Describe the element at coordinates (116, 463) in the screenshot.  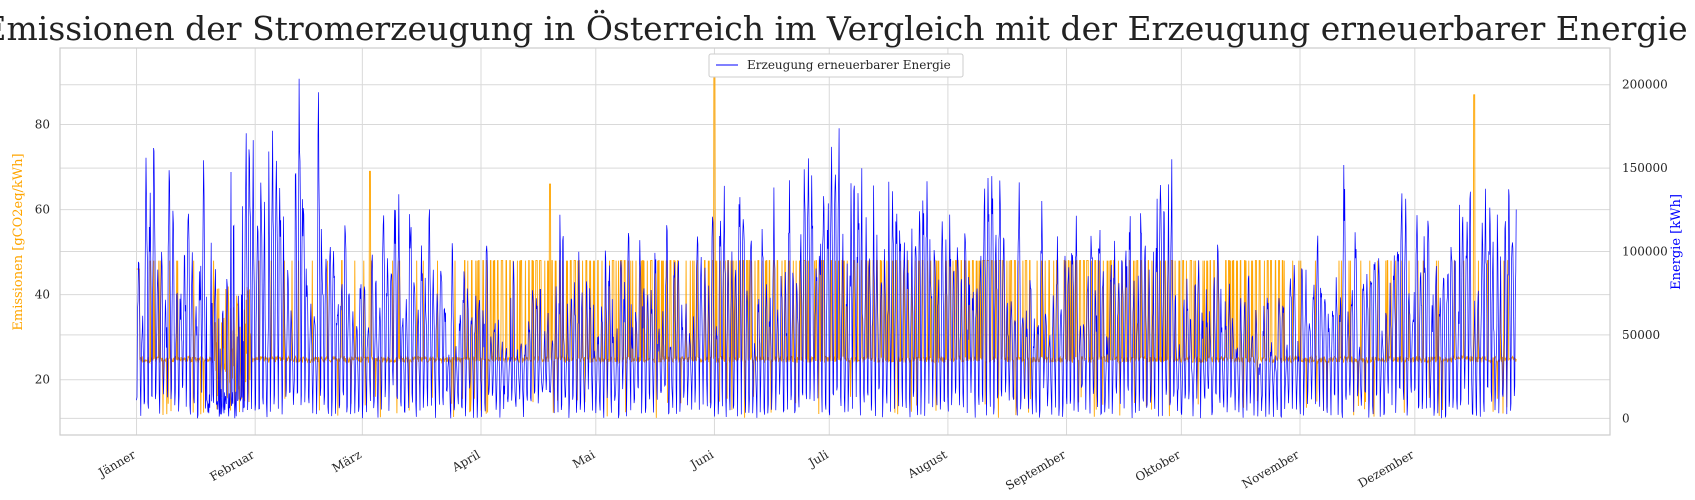
I see `x-tick-label: Jänner` at that location.